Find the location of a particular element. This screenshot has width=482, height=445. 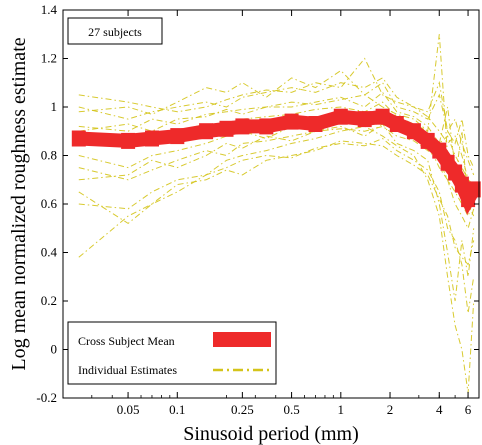

x-tick-label: 0.05 is located at coordinates (128, 409).